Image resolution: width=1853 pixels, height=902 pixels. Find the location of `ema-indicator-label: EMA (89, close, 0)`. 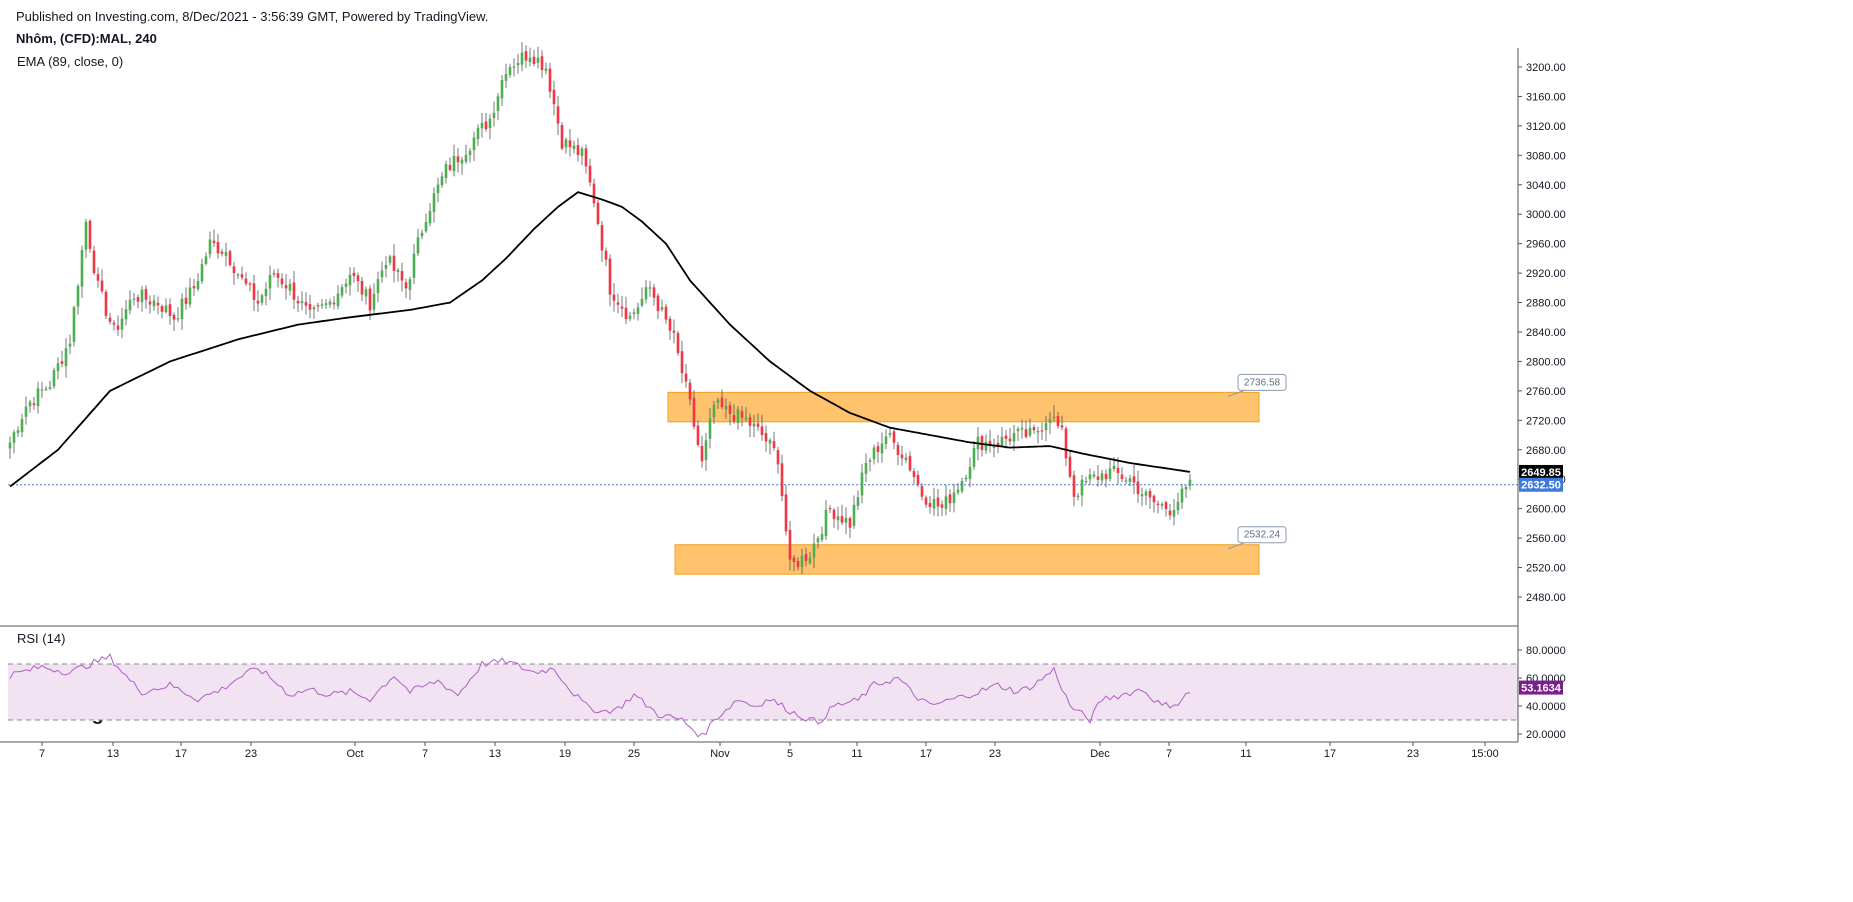

ema-indicator-label: EMA (89, close, 0) is located at coordinates (70, 61).